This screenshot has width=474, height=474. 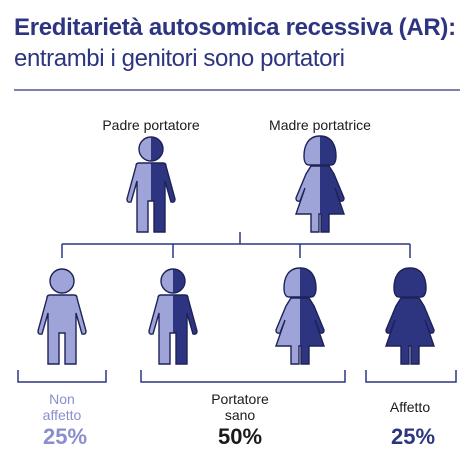 I want to click on bracket-unaffected, so click(x=62, y=376).